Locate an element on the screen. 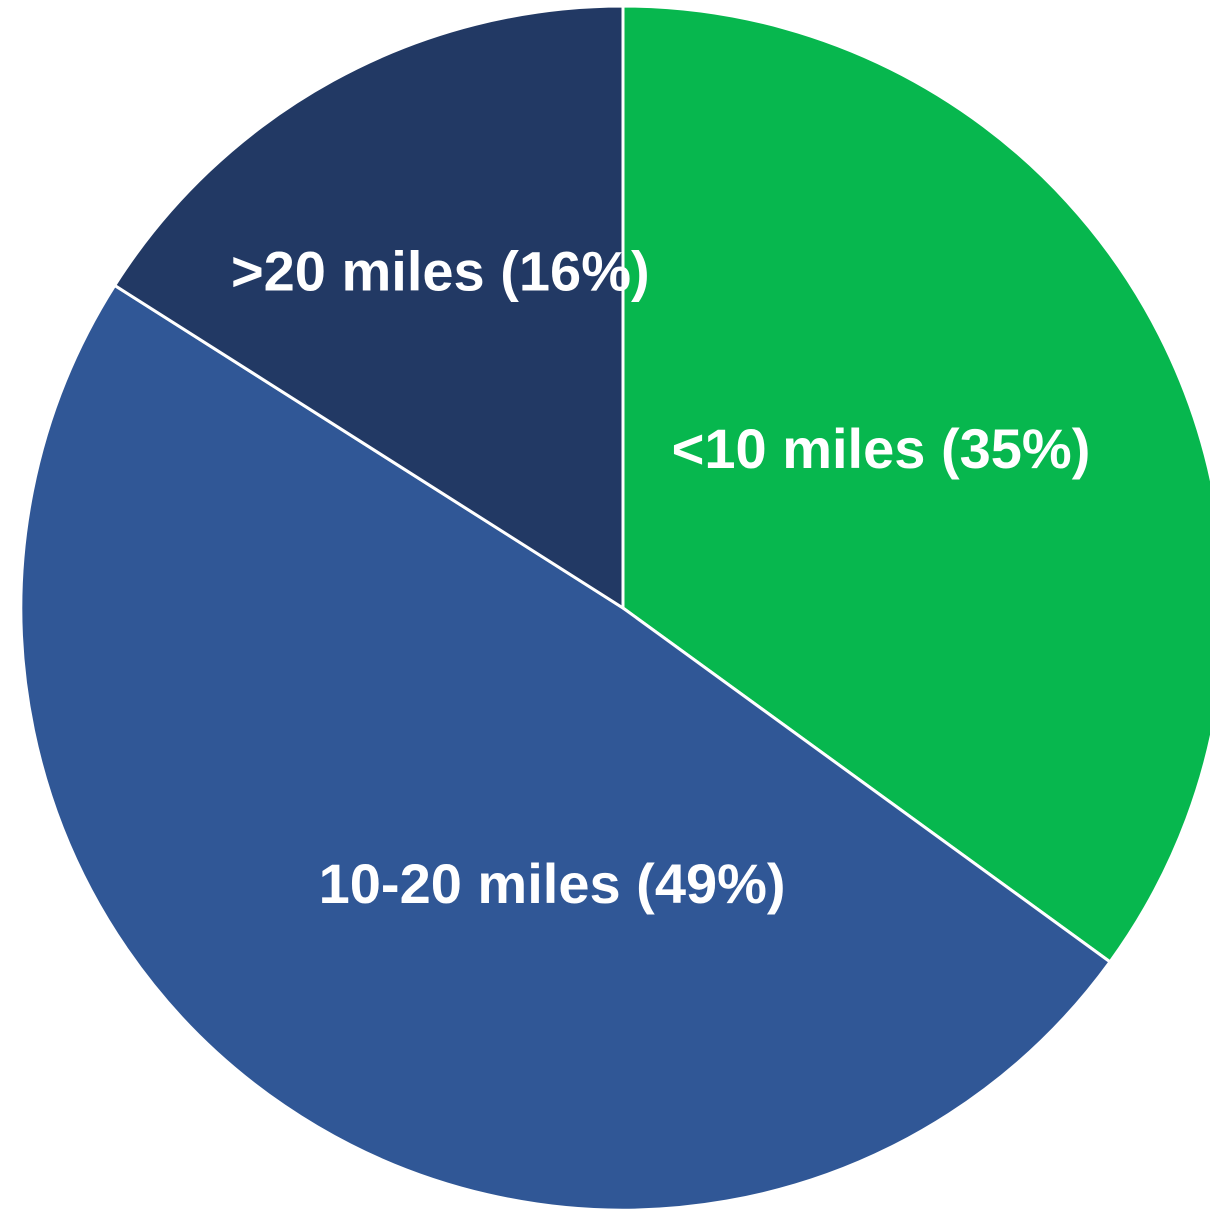 The image size is (1210, 1211). pie-slice-label-1: 10-20 miles (49%) is located at coordinates (552, 883).